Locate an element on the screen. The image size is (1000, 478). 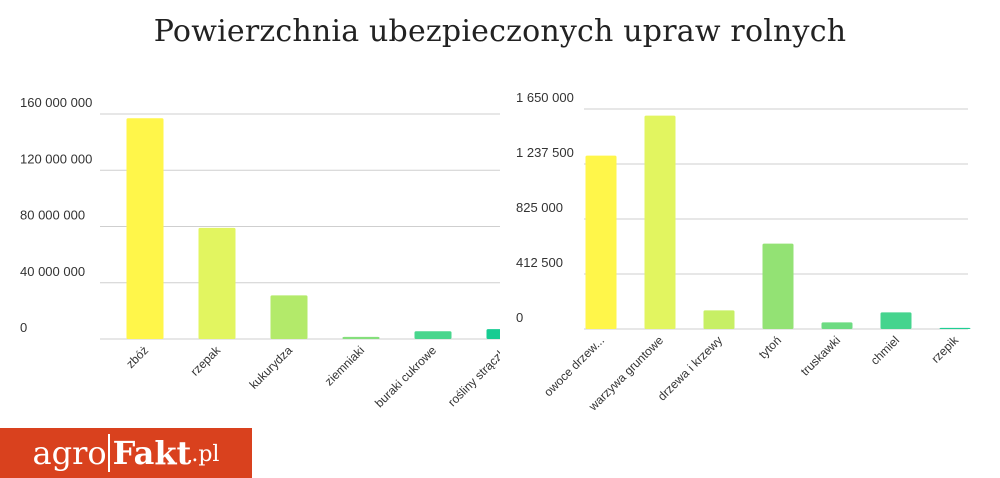
category-label: truskawki is located at coordinates (820, 355).